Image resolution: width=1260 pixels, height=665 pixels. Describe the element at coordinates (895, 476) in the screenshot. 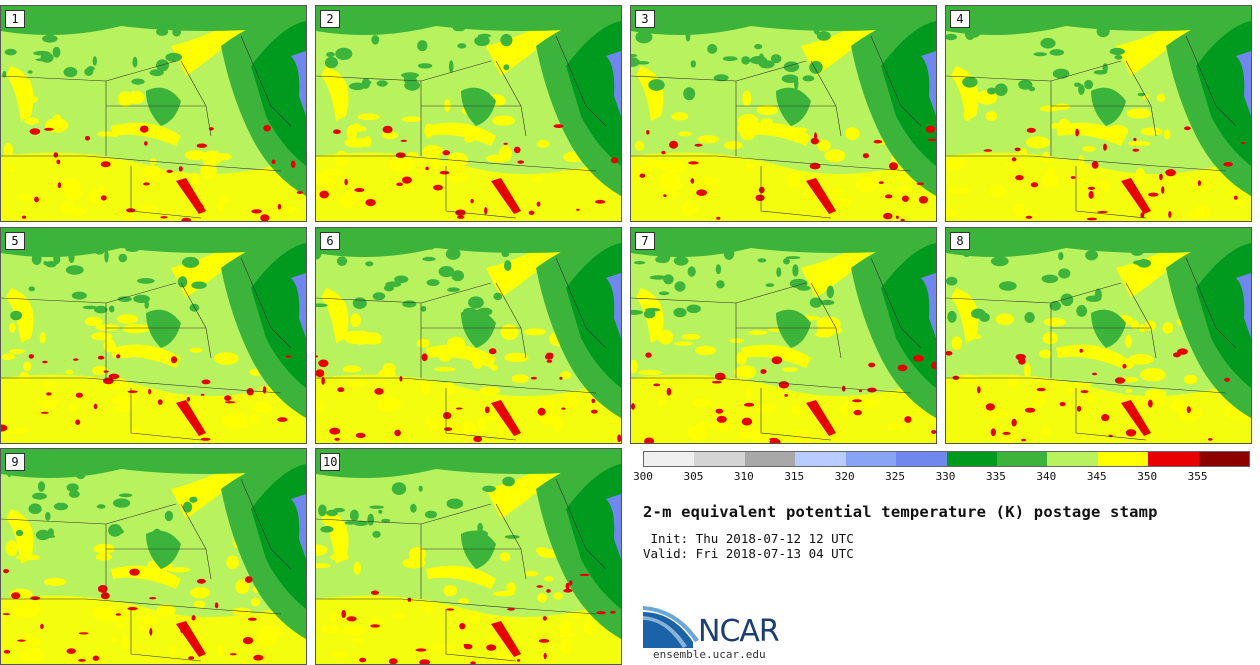

I see `colorbar-tick-label: 325` at that location.